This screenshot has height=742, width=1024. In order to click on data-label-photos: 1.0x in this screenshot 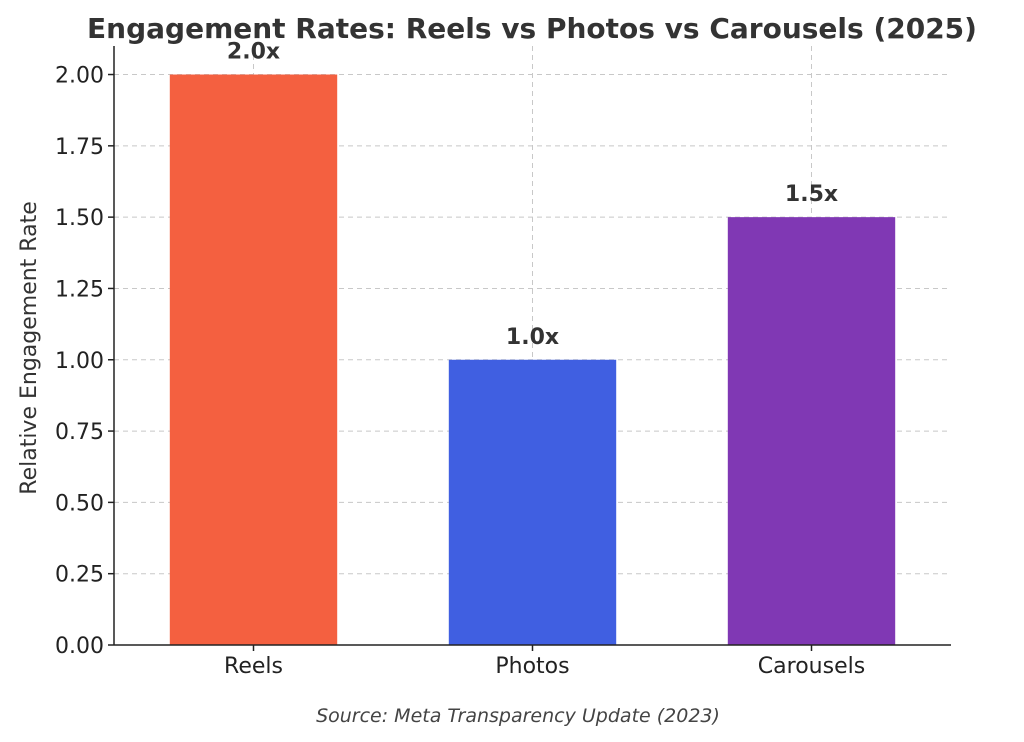, I will do `click(532, 337)`.